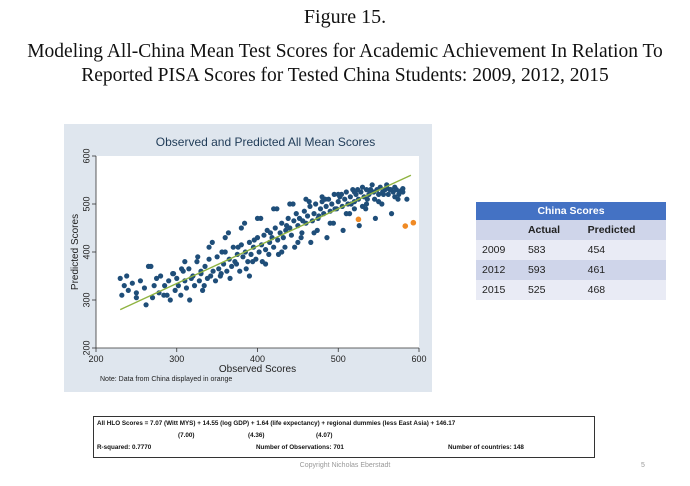 The height and width of the screenshot is (486, 690). Describe the element at coordinates (86, 203) in the screenshot. I see `y-tick-label: 500` at that location.